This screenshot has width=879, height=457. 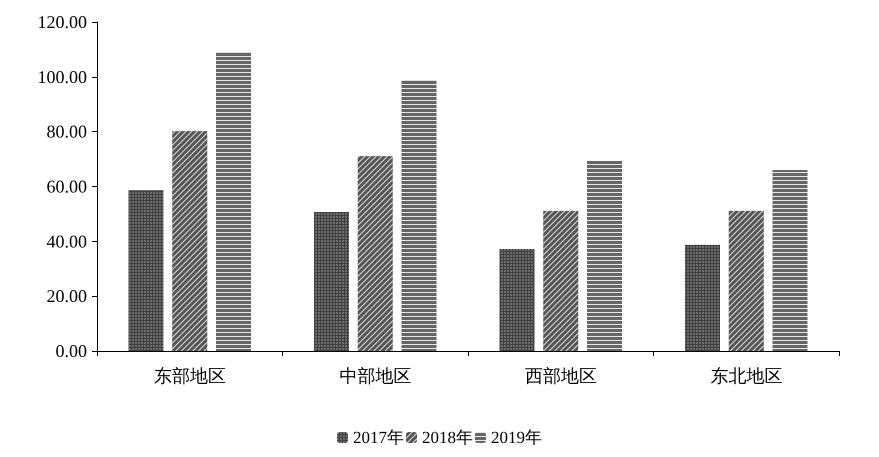 I want to click on legend-label: 2019年, so click(x=516, y=437).